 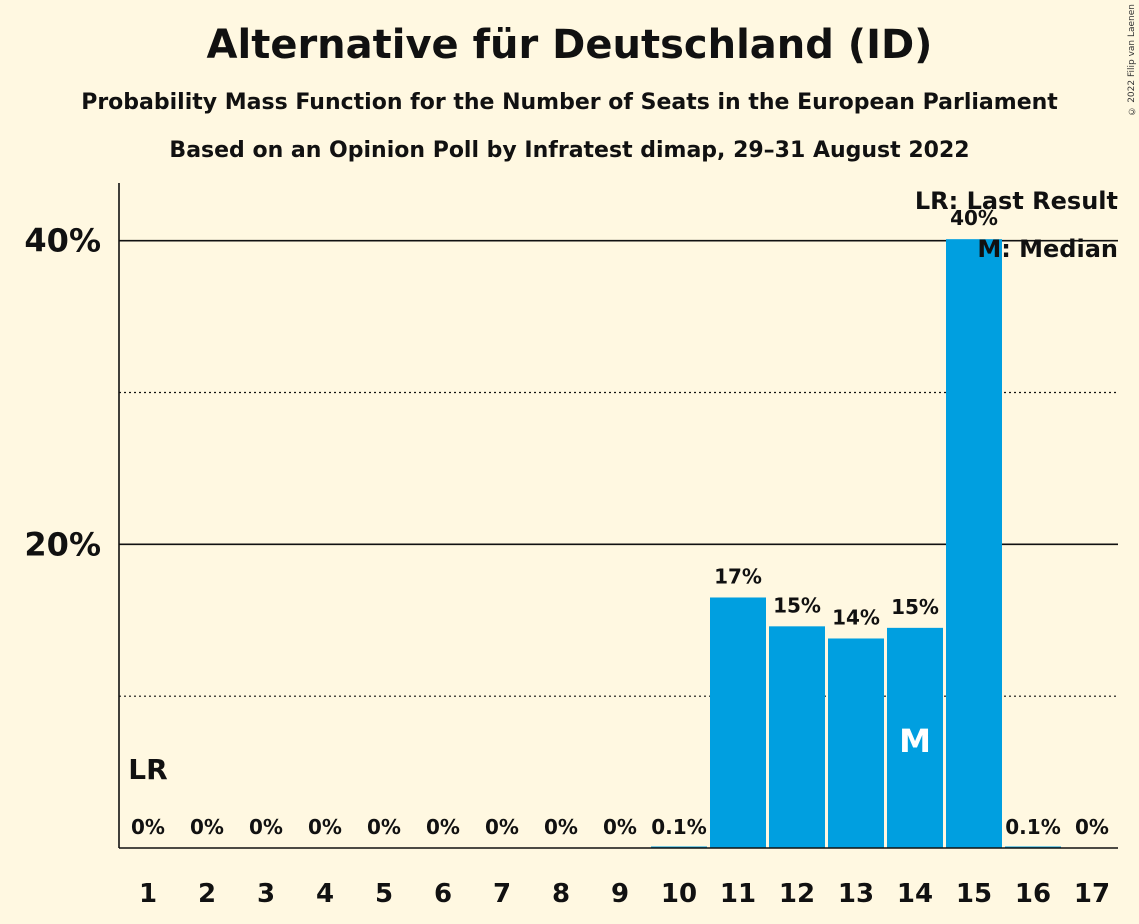 What do you see at coordinates (1016, 201) in the screenshot?
I see `legend-last-result: LR: Last Result` at bounding box center [1016, 201].